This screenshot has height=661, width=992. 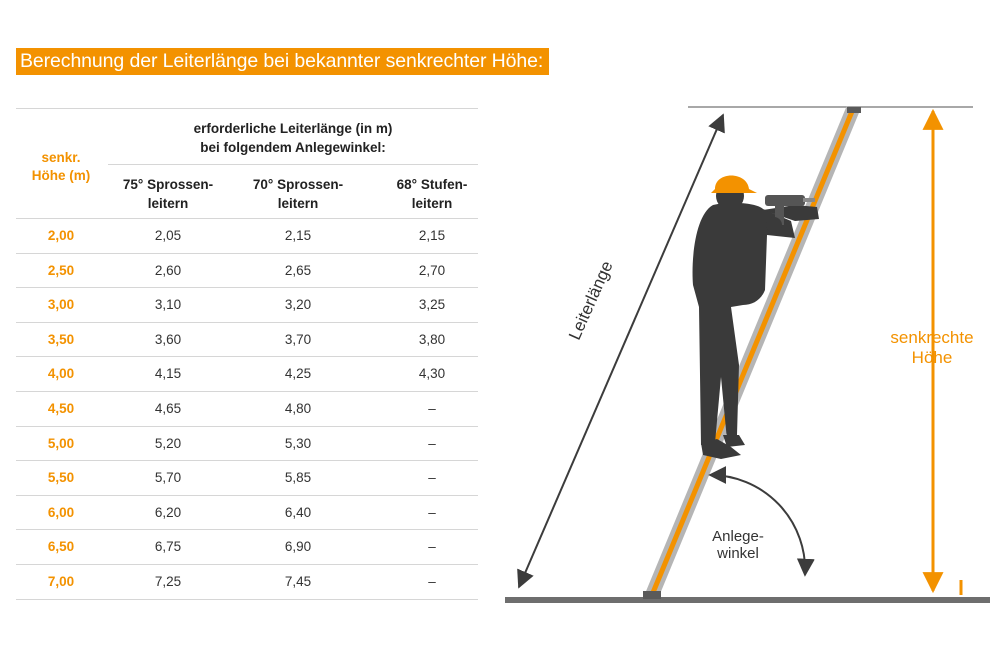 I want to click on table-row: 4,00 4,15 4,25 4,30, so click(x=247, y=373).